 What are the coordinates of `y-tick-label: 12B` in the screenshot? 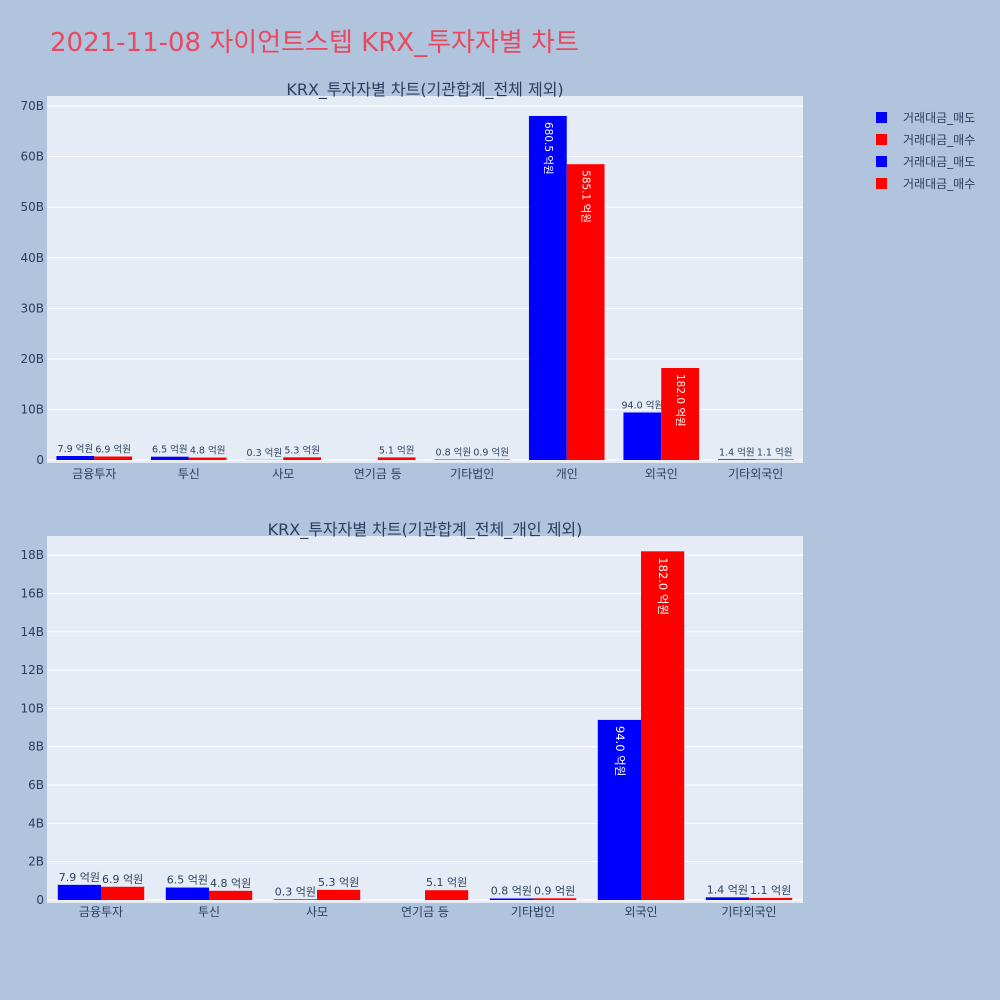 It's located at (32, 670).